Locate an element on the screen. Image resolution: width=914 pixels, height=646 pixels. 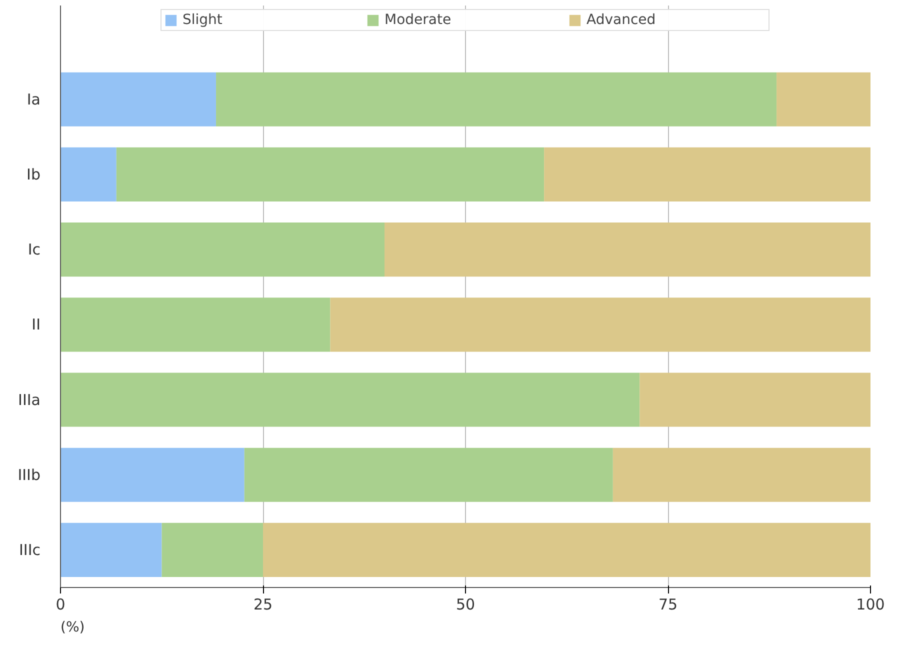
x-axis-title: (%) is located at coordinates (72, 628).